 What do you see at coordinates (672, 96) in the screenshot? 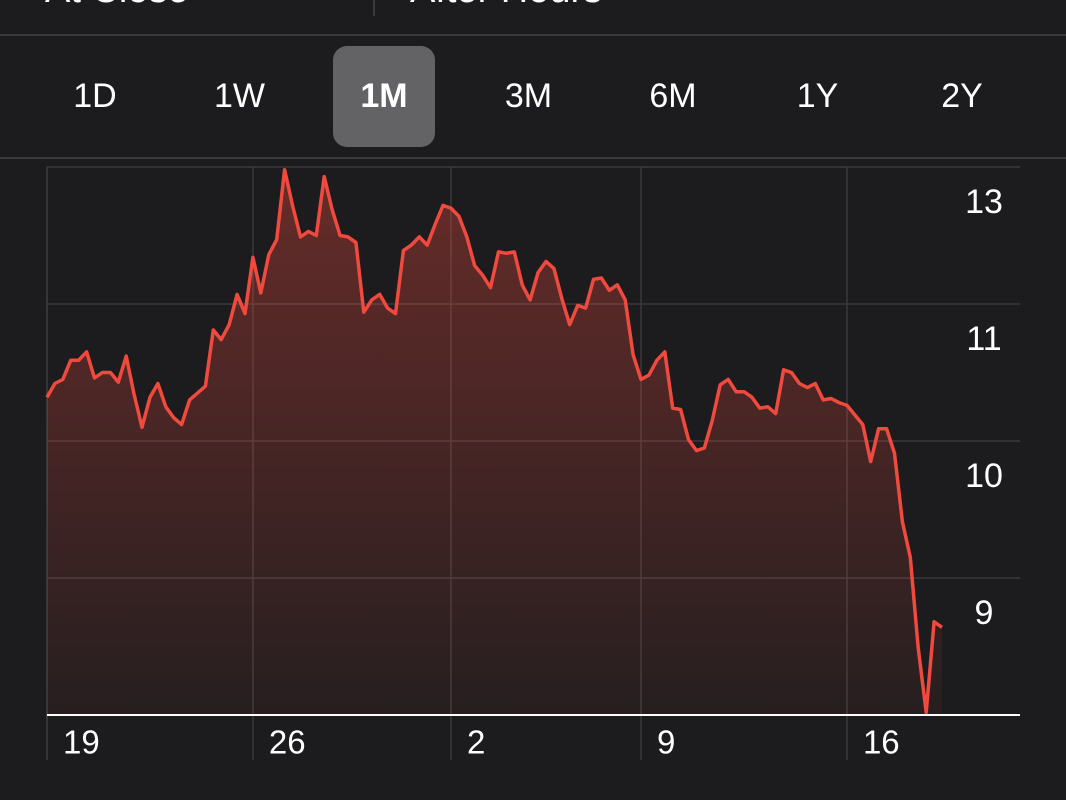
I see `tab: 6M` at bounding box center [672, 96].